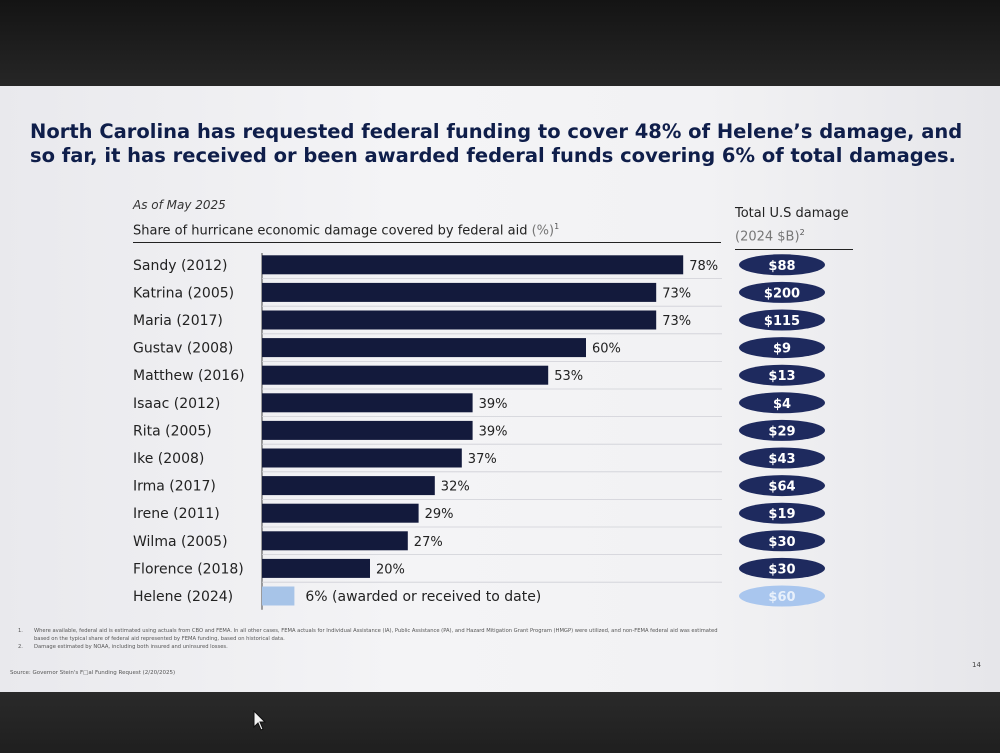 The image size is (1000, 753). What do you see at coordinates (168, 459) in the screenshot?
I see `category-label: Ike (2008)` at bounding box center [168, 459].